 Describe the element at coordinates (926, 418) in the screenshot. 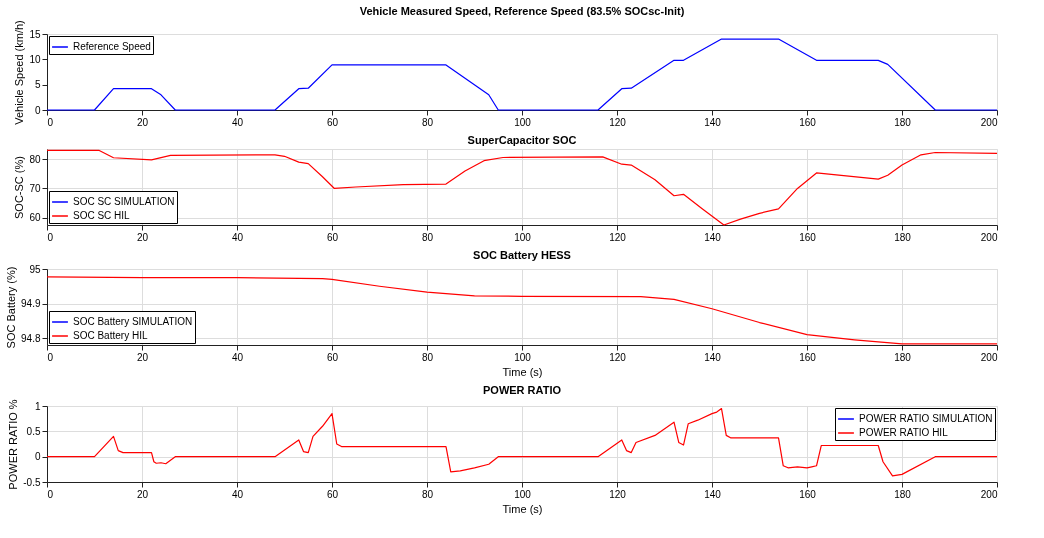

I see `legend-label: POWER RATIO SIMULATION` at that location.